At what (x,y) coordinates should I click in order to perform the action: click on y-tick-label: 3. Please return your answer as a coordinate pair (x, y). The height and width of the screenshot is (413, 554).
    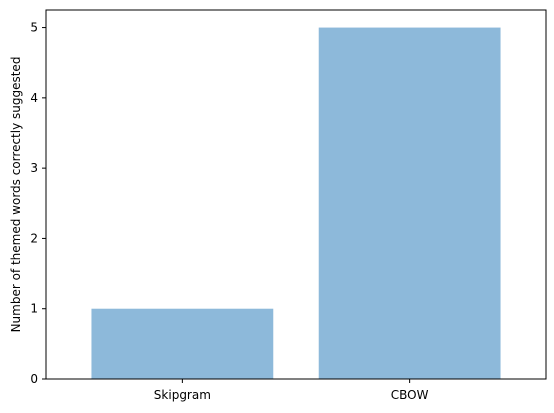
    Looking at the image, I should click on (34, 168).